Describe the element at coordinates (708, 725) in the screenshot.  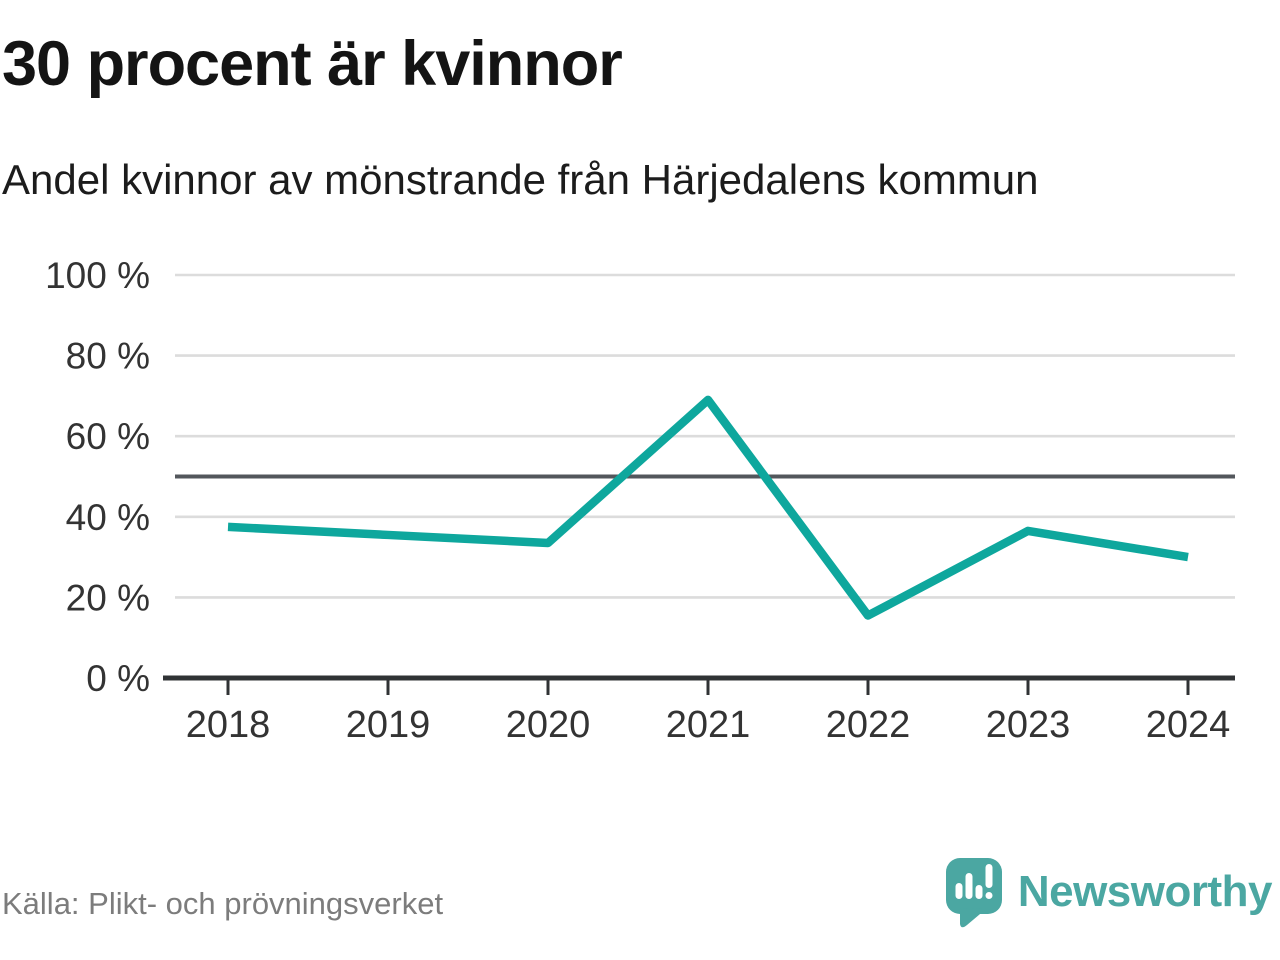
I see `x-axis-tick-label: 2021` at that location.